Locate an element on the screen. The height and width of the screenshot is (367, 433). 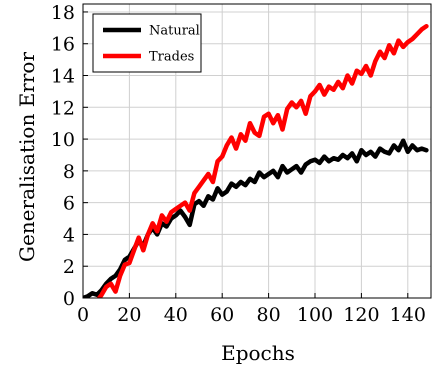
x-tick-label: 60 is located at coordinates (222, 315).